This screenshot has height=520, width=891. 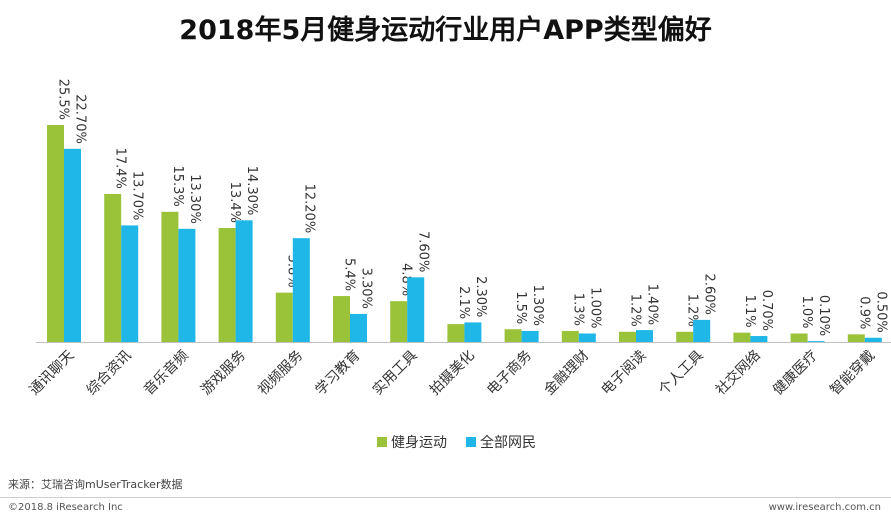 What do you see at coordinates (338, 373) in the screenshot?
I see `category-label: 学习教育` at bounding box center [338, 373].